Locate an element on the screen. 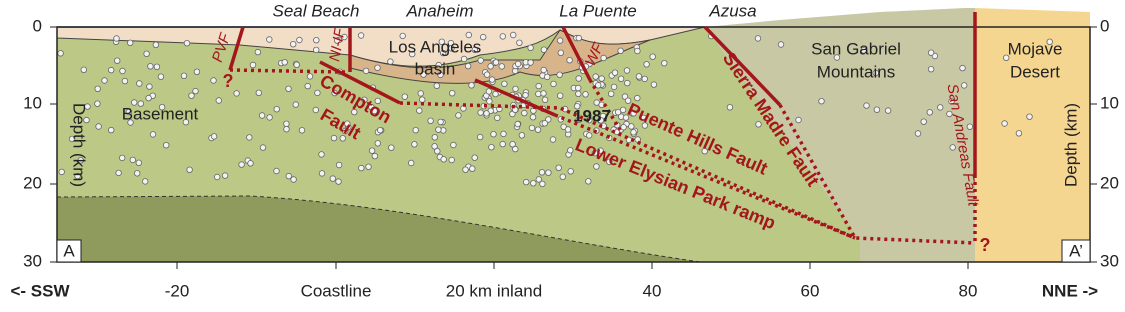  y-tick-label: 10 is located at coordinates (1109, 102).